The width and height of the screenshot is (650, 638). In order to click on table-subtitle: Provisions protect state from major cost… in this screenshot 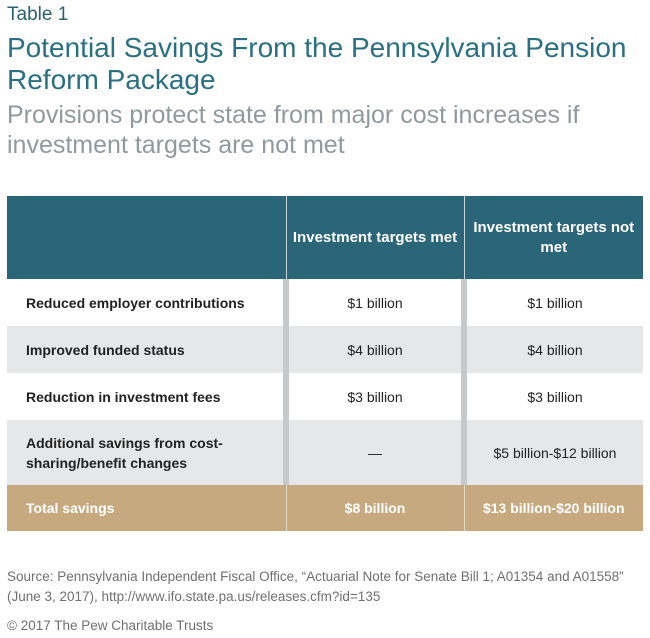, I will do `click(293, 130)`.